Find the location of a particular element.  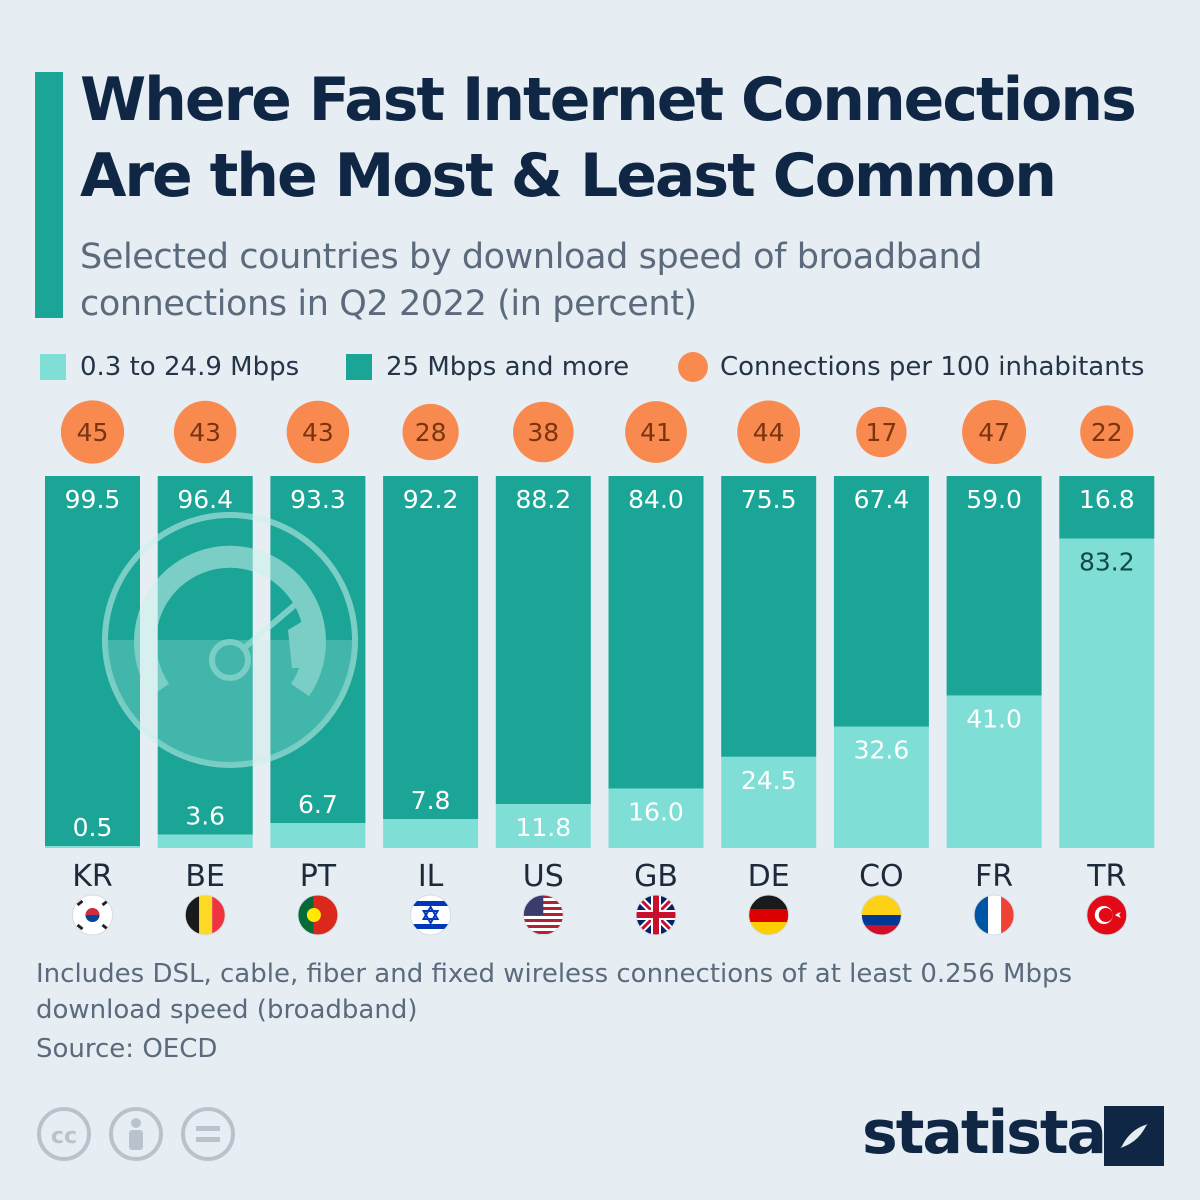

bubble-label-pt: 43 is located at coordinates (318, 432).